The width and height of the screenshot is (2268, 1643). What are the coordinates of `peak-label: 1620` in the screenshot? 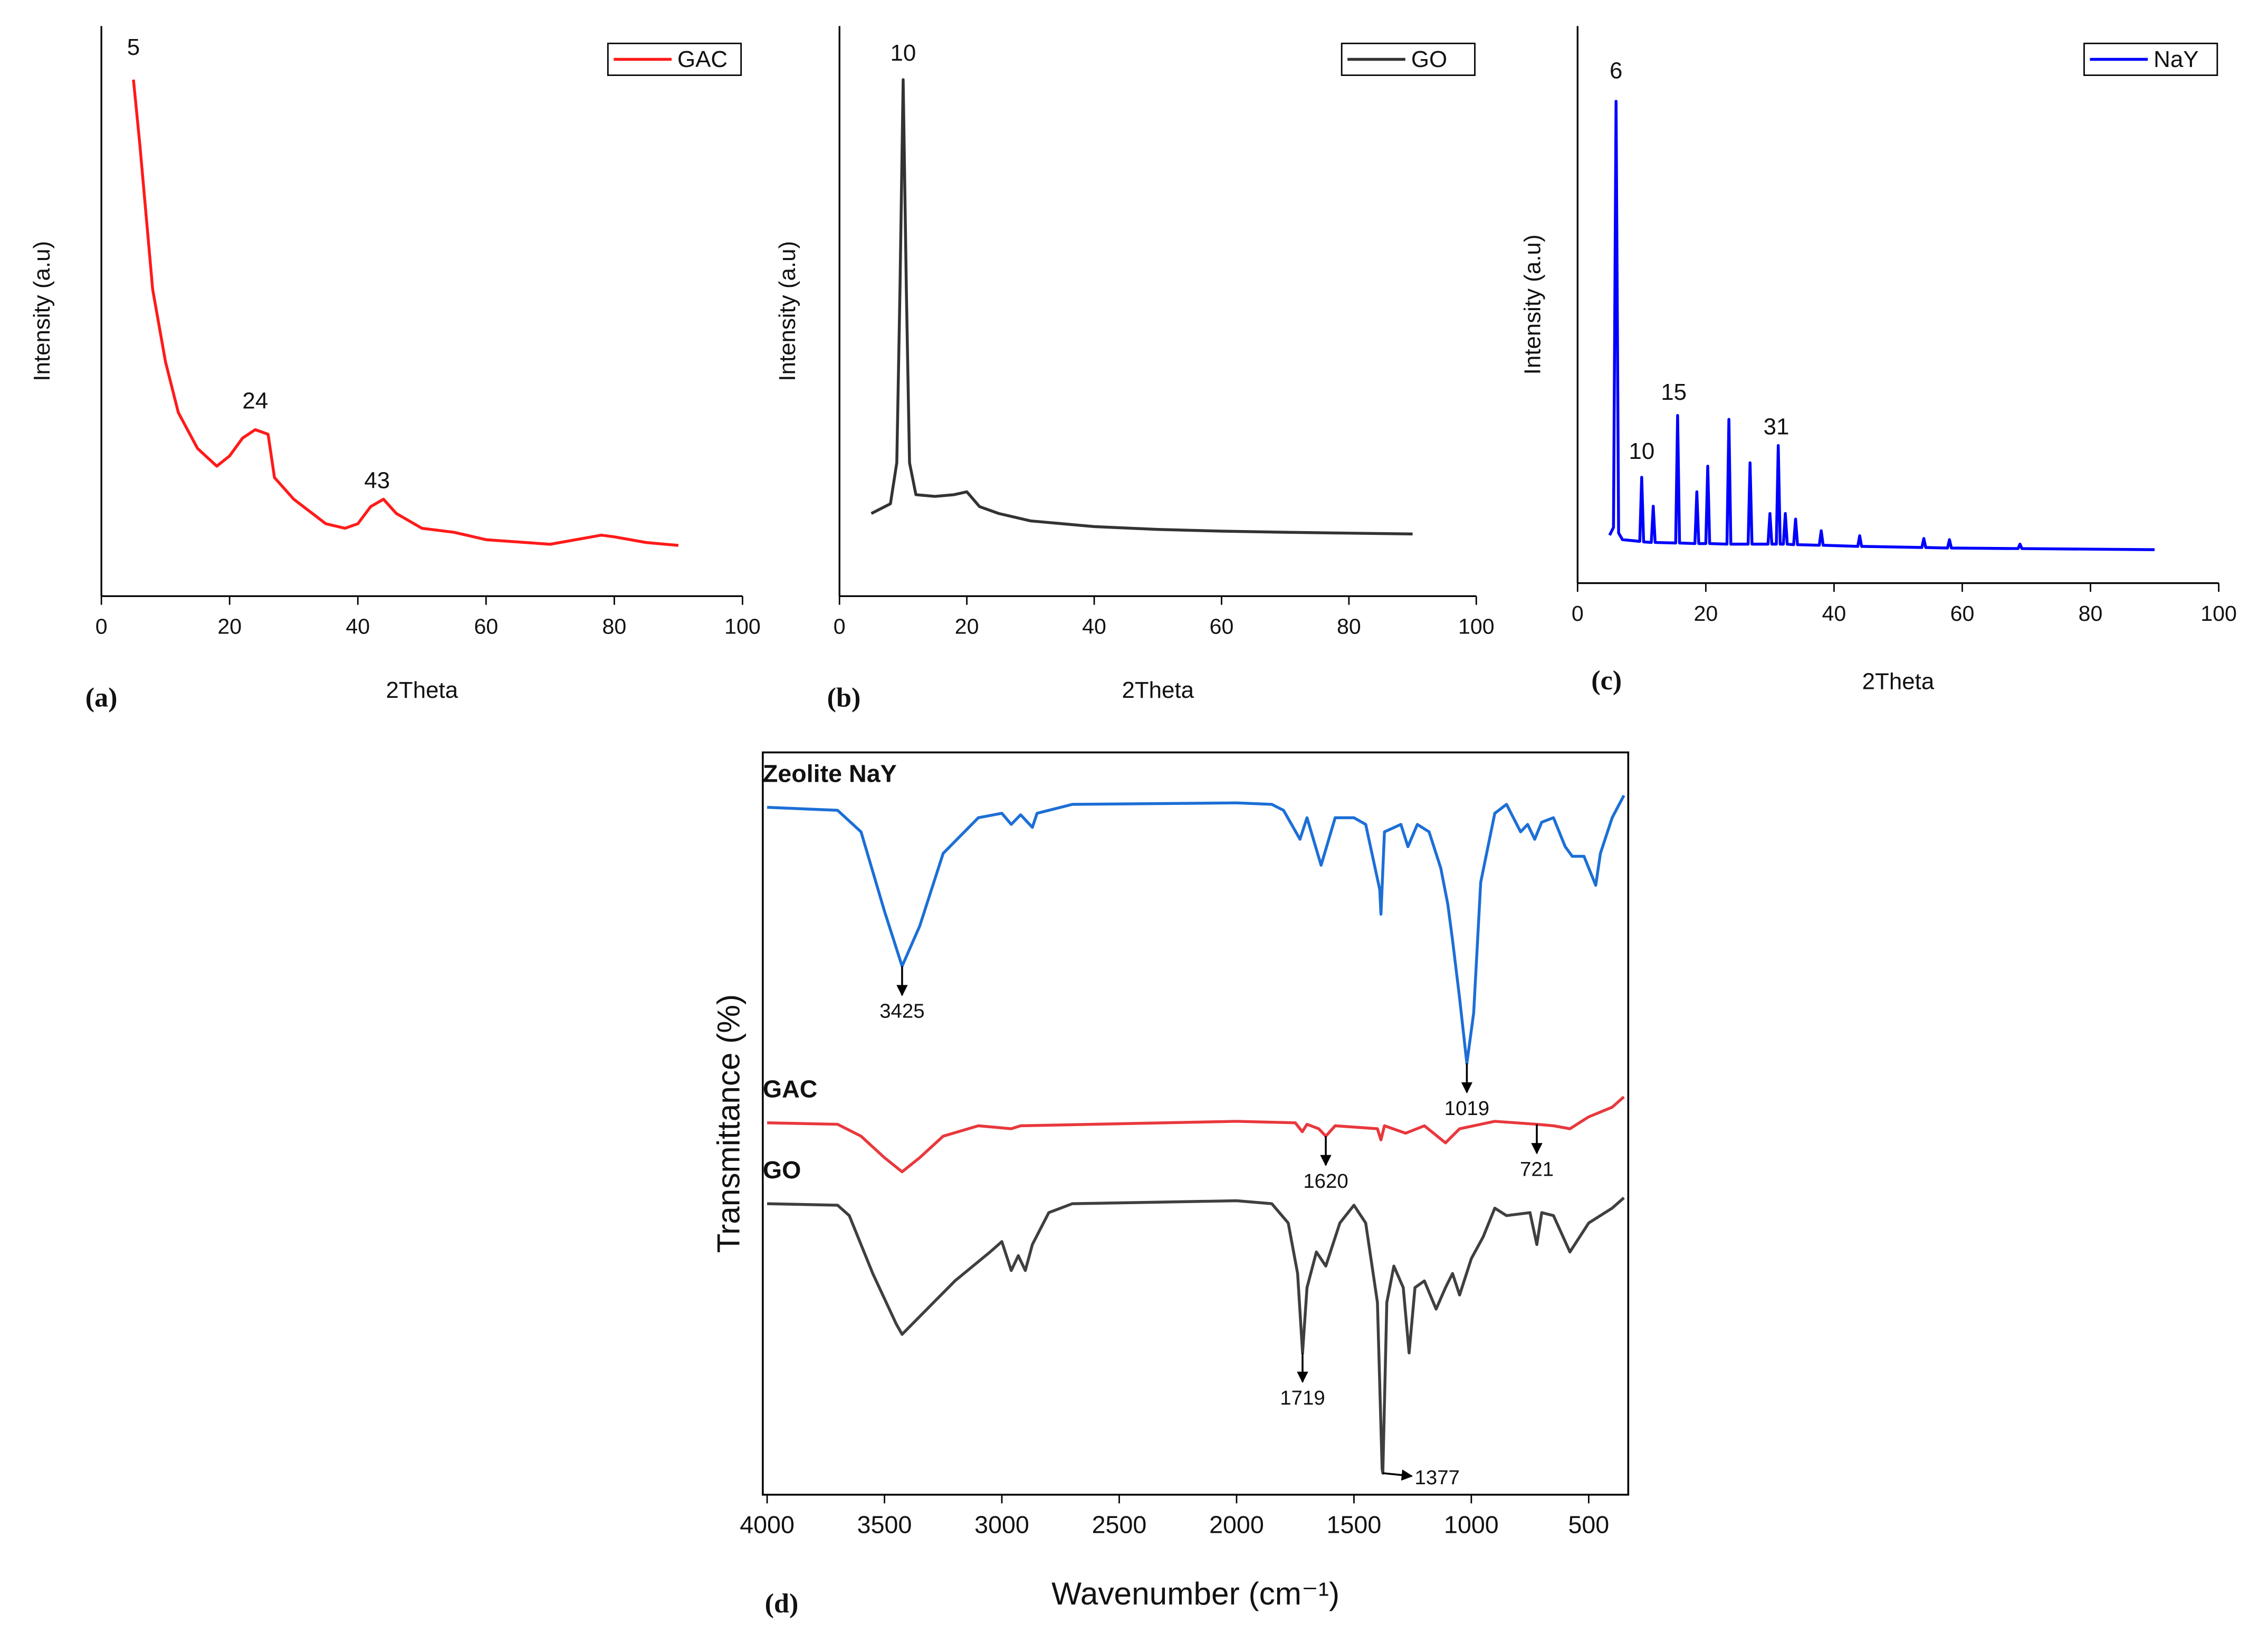 It's located at (1326, 1181).